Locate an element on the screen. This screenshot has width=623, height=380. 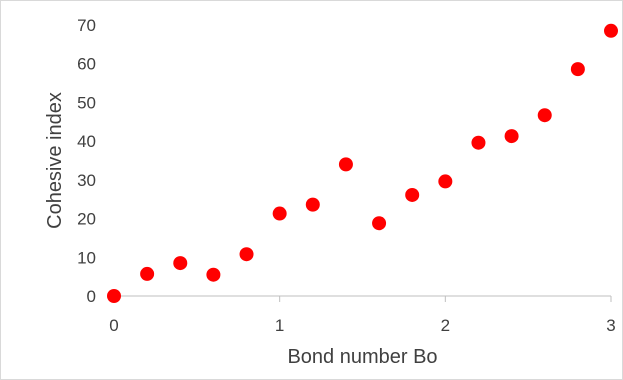
y-tick-label: 0 is located at coordinates (91, 296).